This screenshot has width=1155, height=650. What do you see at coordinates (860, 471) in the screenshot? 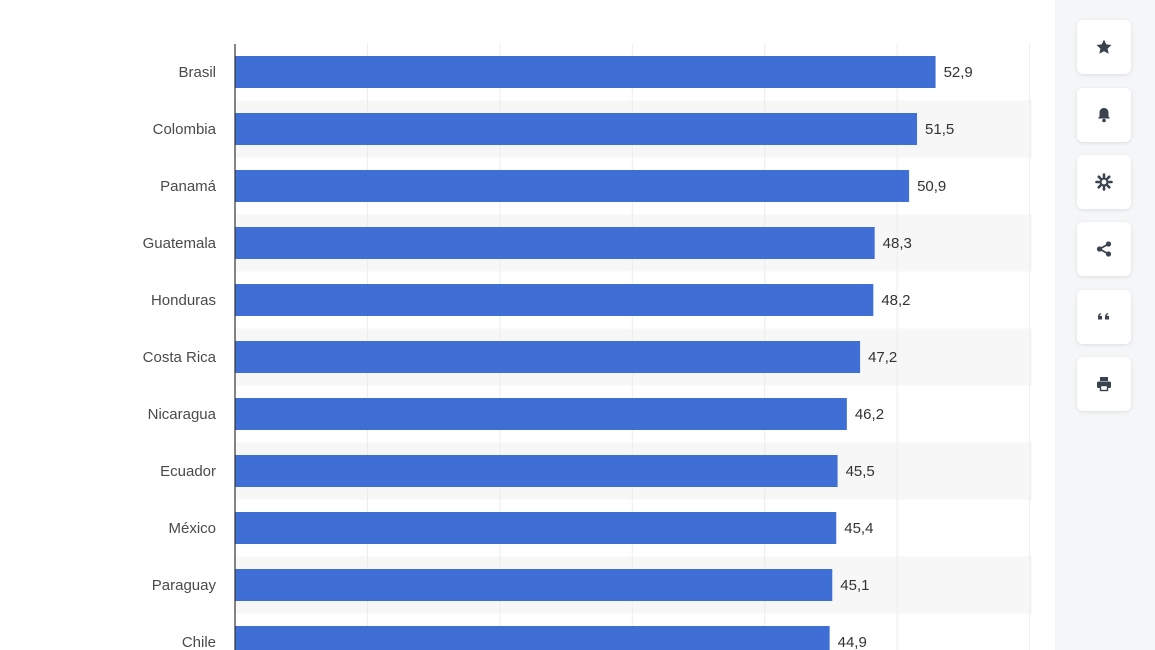
I see `data-label: 45,5` at bounding box center [860, 471].